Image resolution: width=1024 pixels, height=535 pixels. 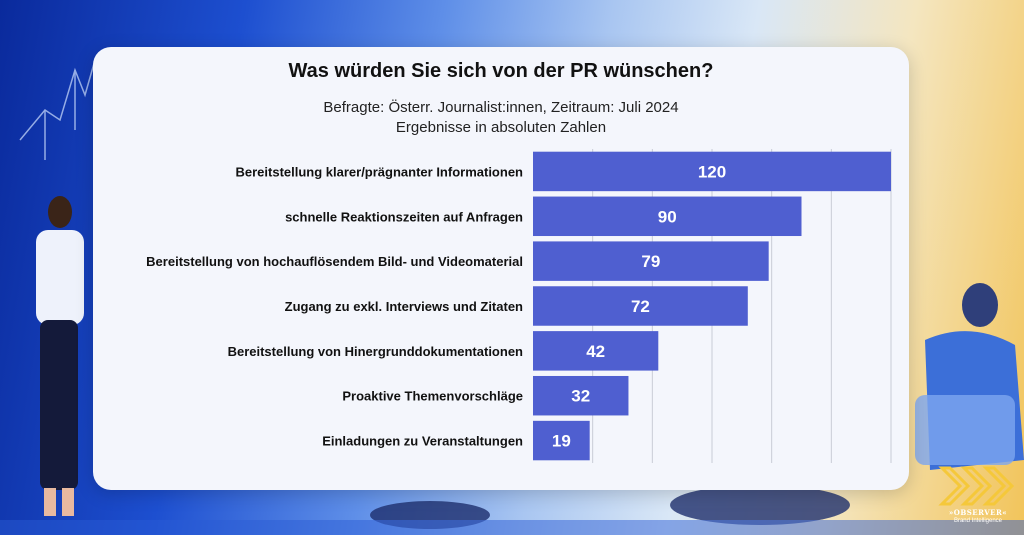 I want to click on bar-data-label: 90, so click(x=667, y=216).